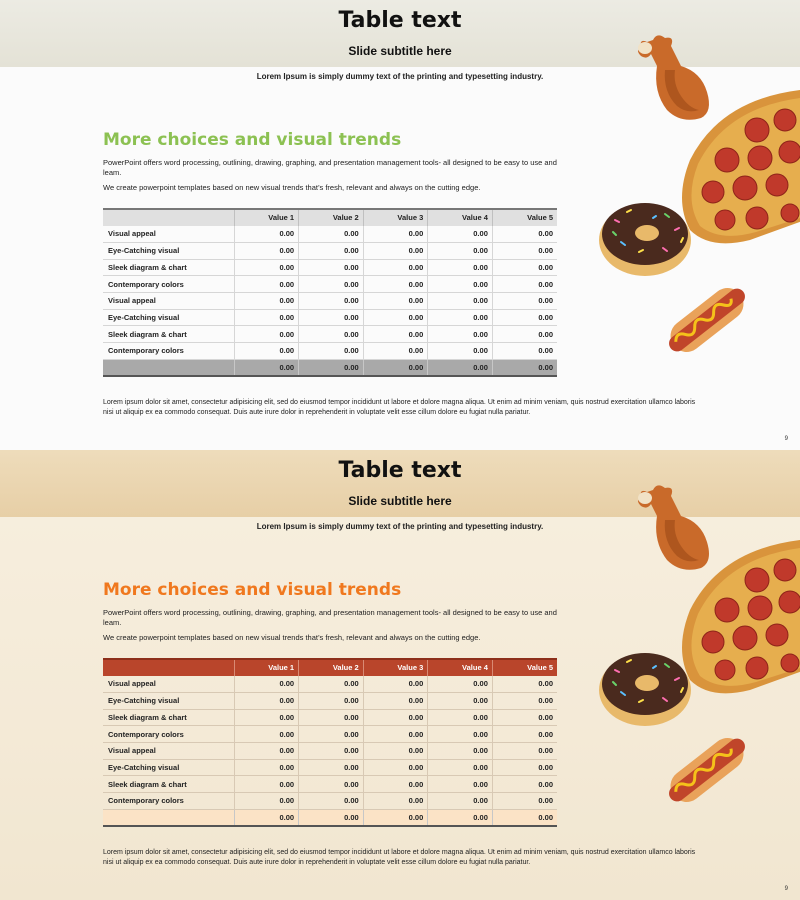  Describe the element at coordinates (707, 320) in the screenshot. I see `hotdog-icon` at that location.